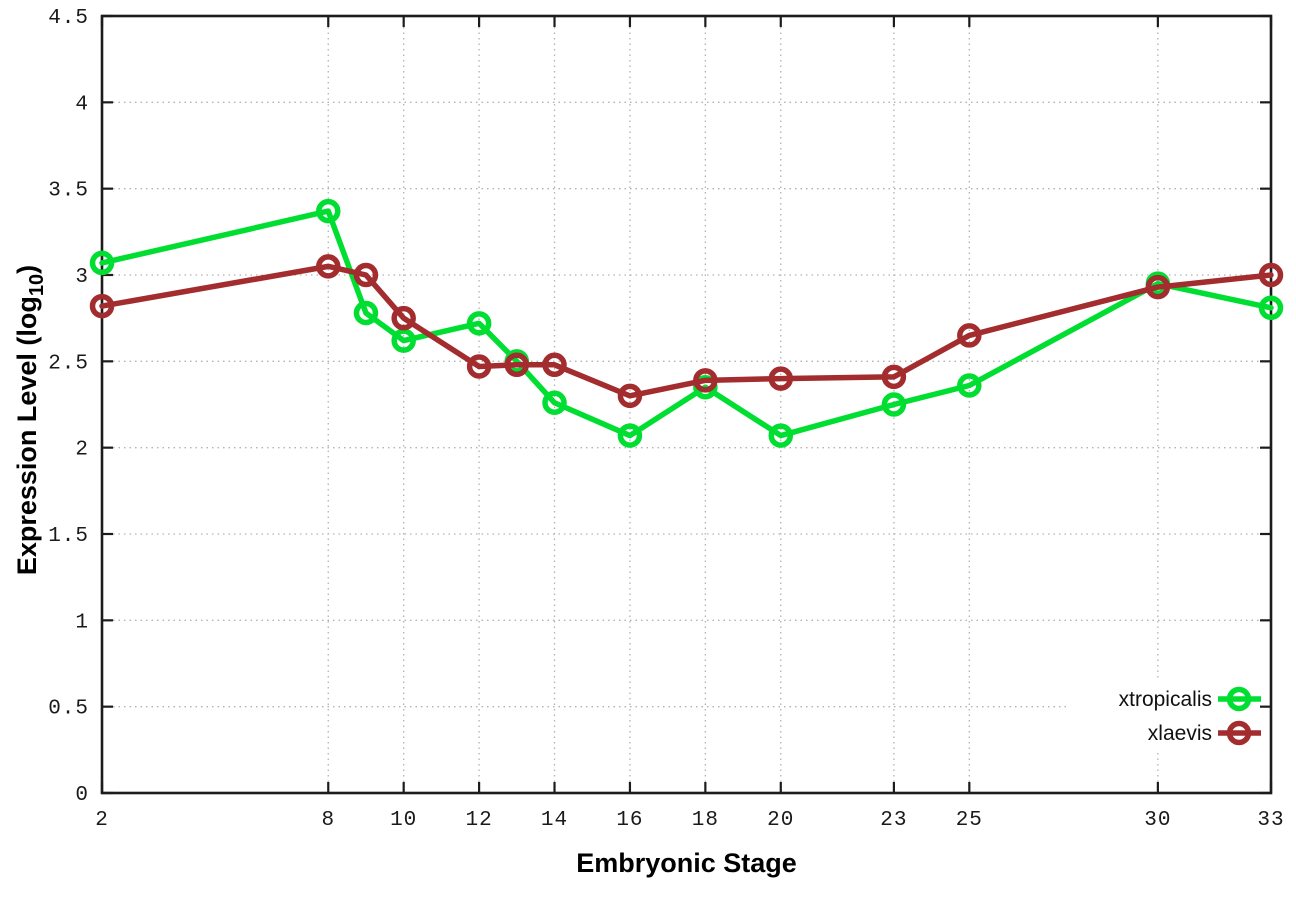  I want to click on y-tick-label-1: 1, so click(82, 622).